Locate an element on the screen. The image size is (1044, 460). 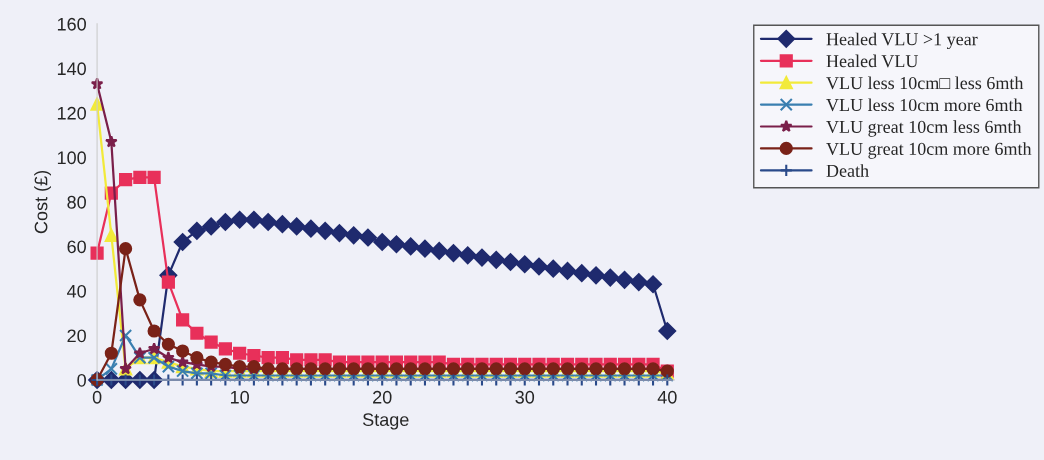
y-axis-title: Cost (£) is located at coordinates (42, 202).